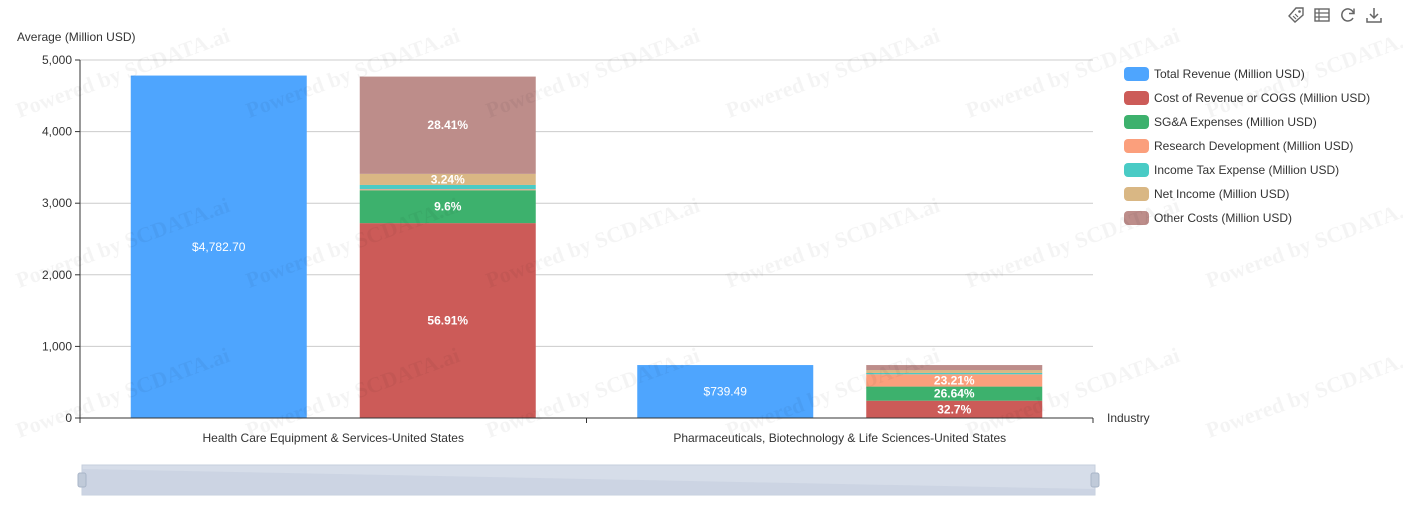 The width and height of the screenshot is (1403, 515). What do you see at coordinates (82, 480) in the screenshot?
I see `zoom-handle-left` at bounding box center [82, 480].